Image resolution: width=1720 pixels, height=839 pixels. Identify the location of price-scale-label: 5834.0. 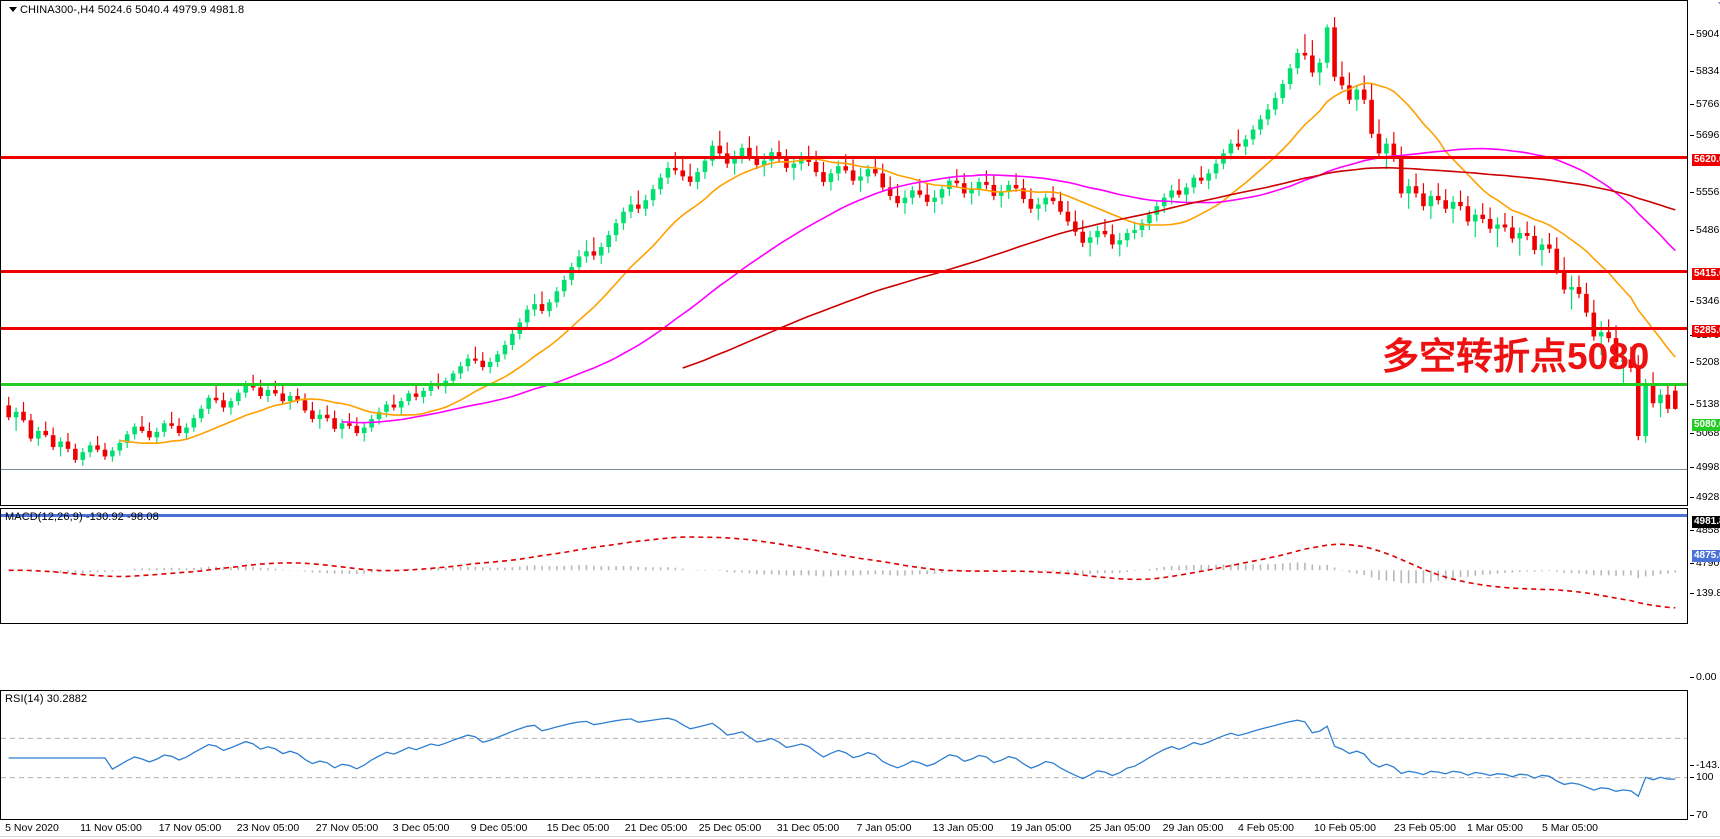
(1708, 71).